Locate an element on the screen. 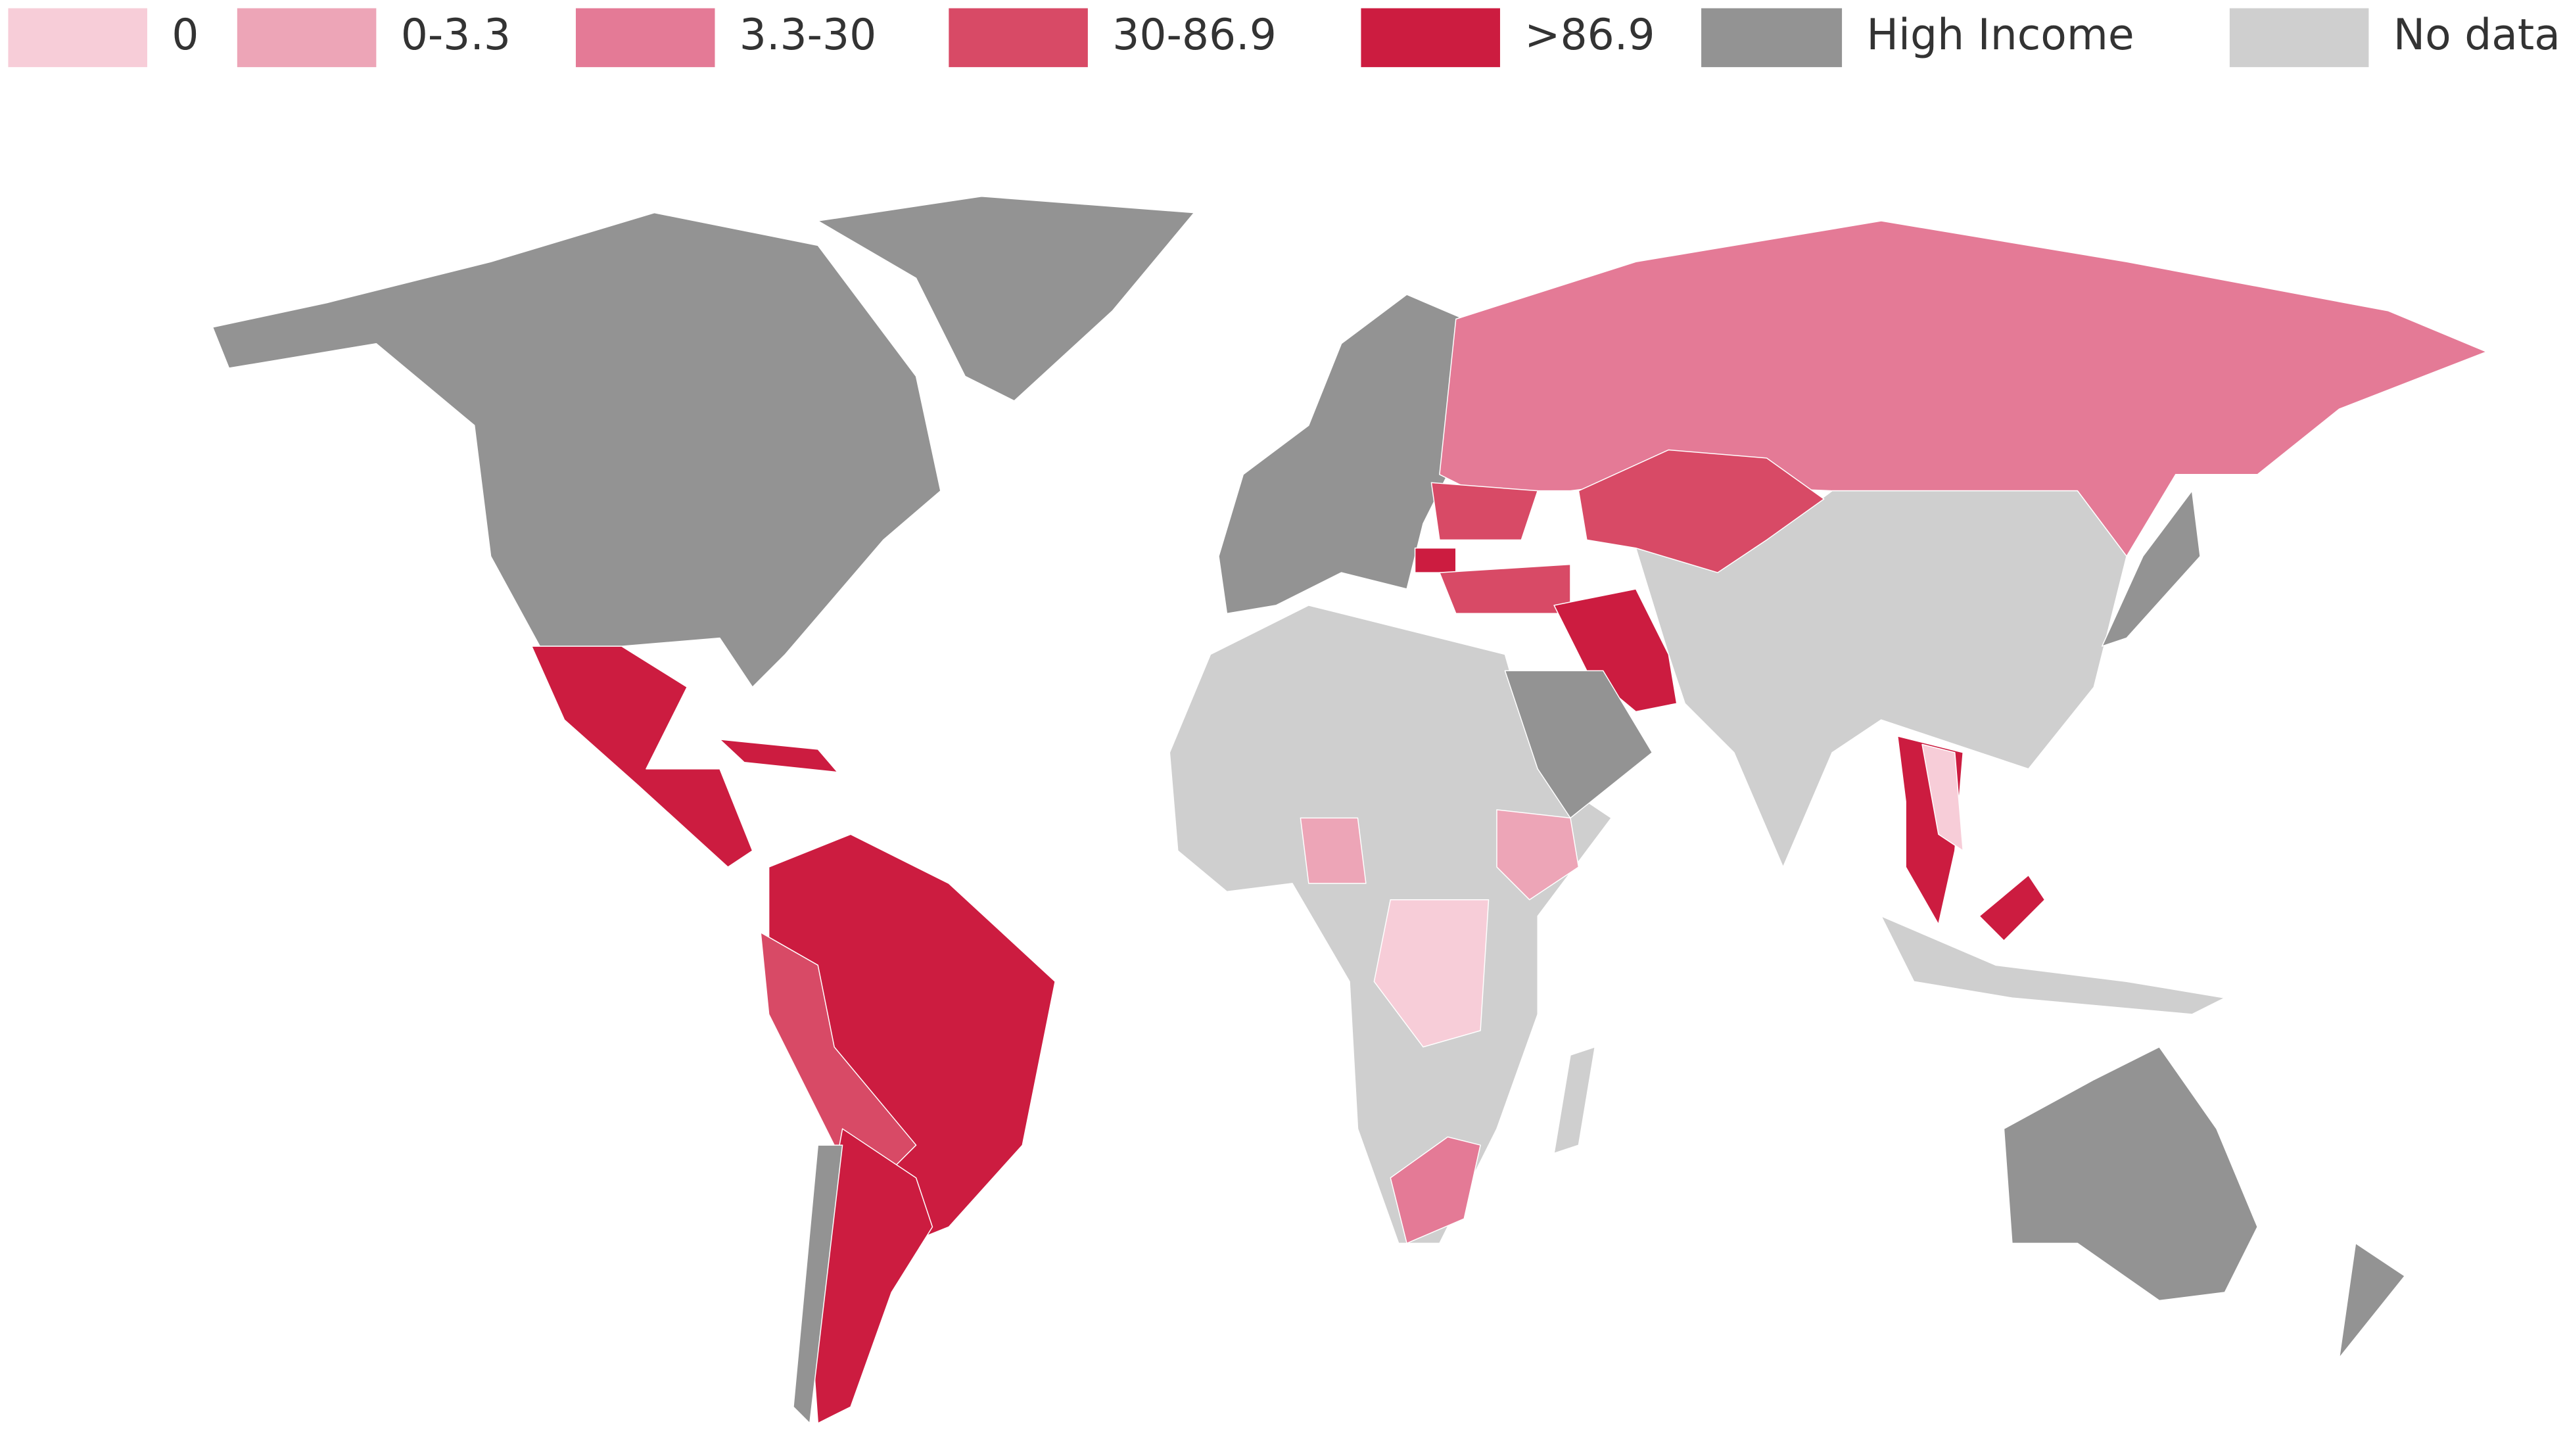 The image size is (2565, 1456). chile is located at coordinates (818, 1284).